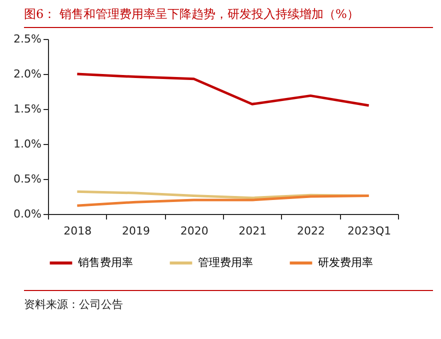  Describe the element at coordinates (28, 179) in the screenshot. I see `y-tick-label: 0.5%` at that location.